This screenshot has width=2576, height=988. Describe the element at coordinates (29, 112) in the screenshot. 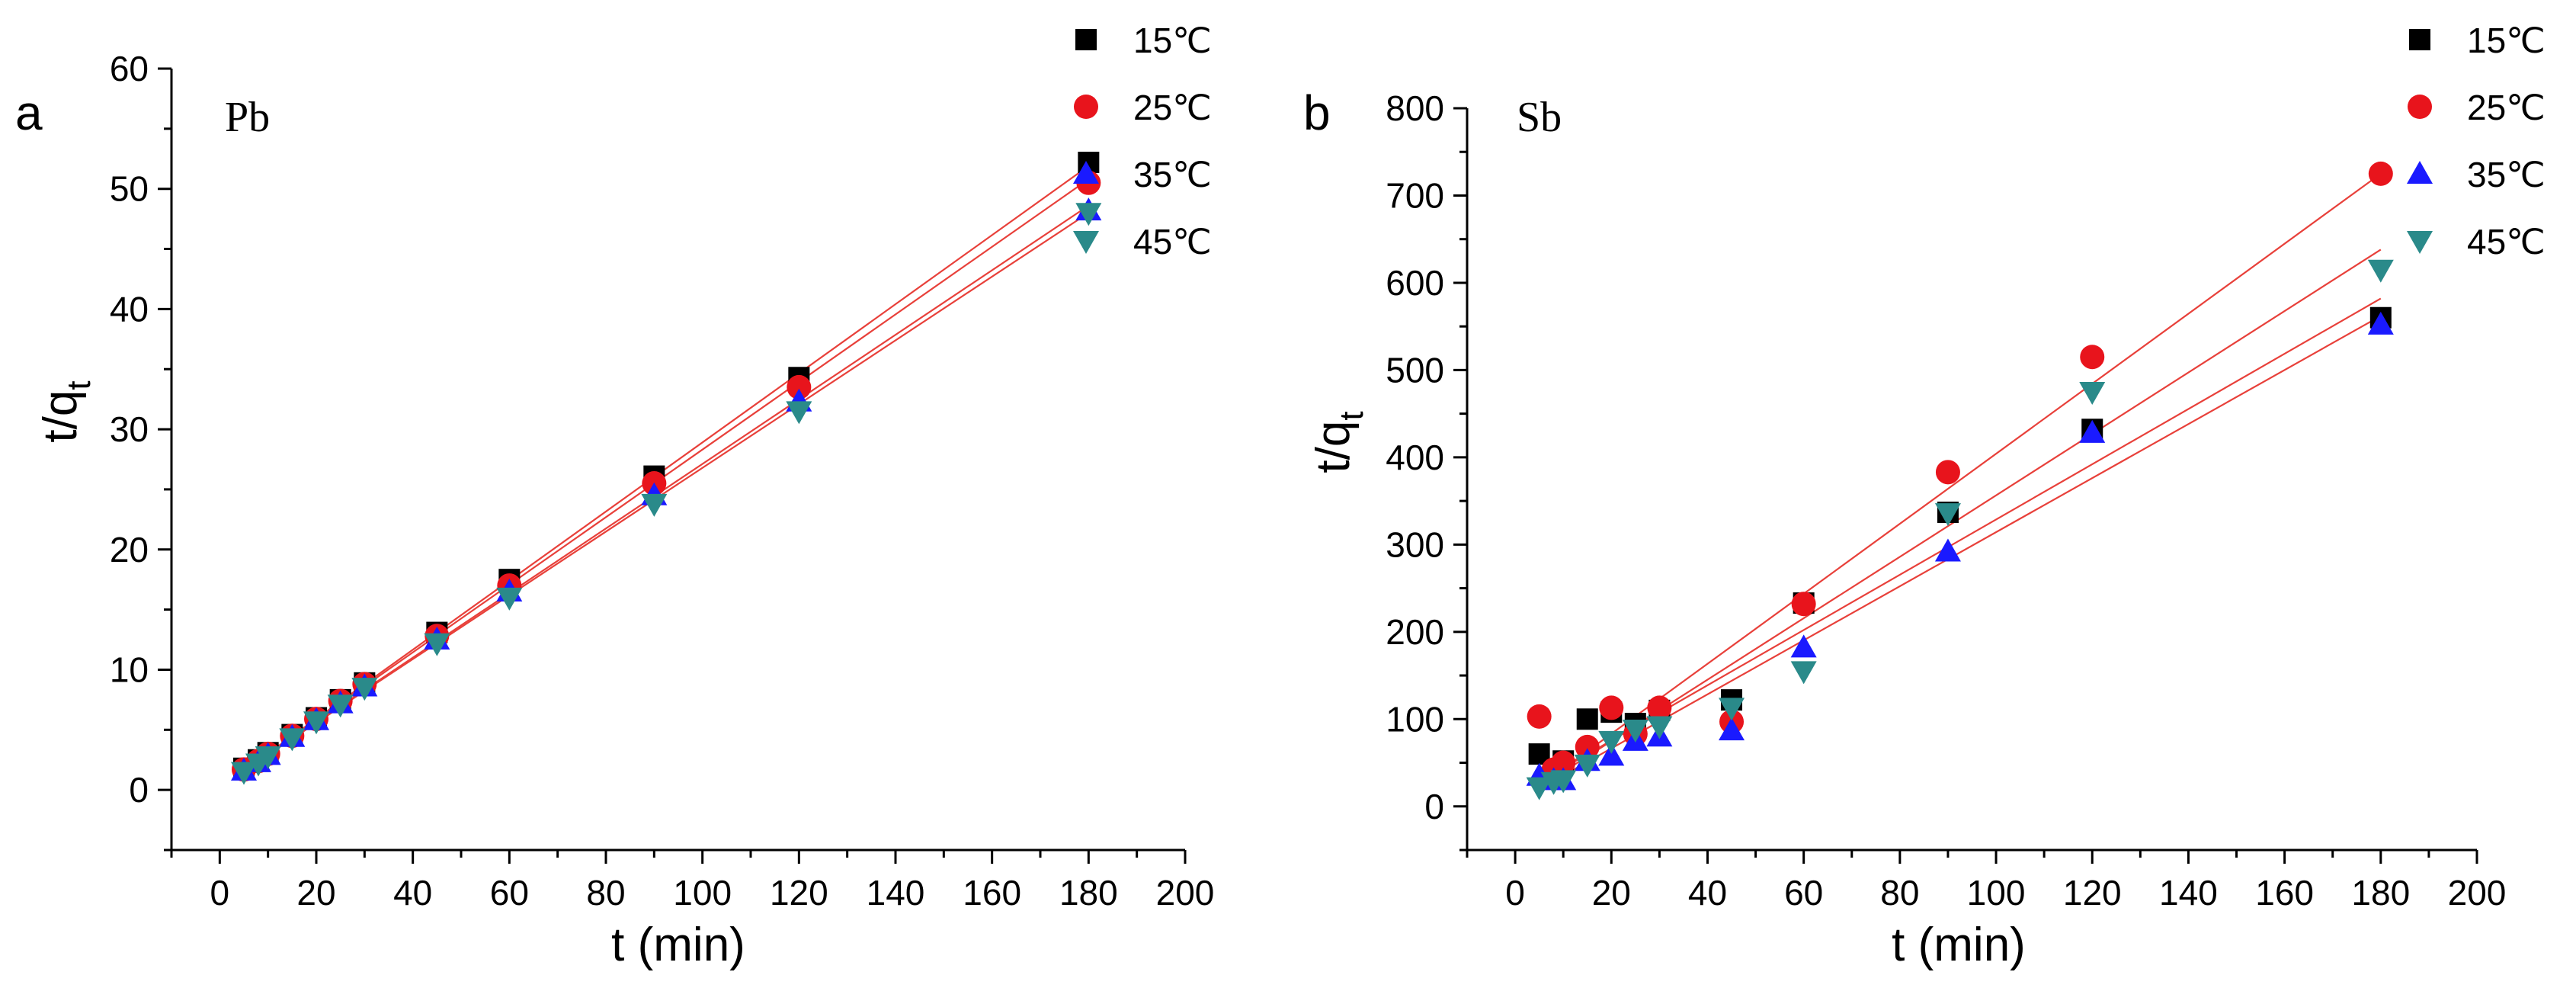

I see `panel-letter: a` at that location.